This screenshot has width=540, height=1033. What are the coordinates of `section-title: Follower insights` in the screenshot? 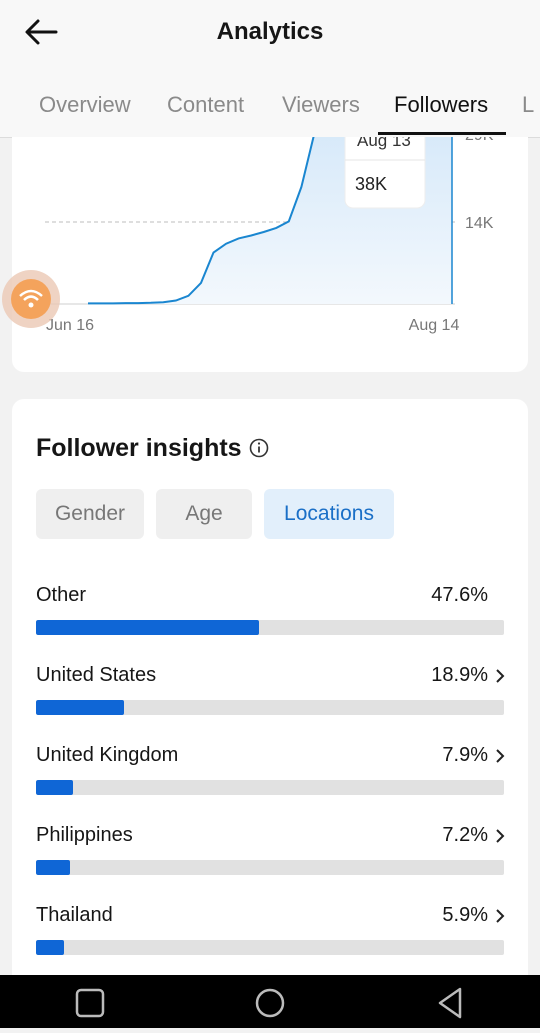 It's located at (139, 448).